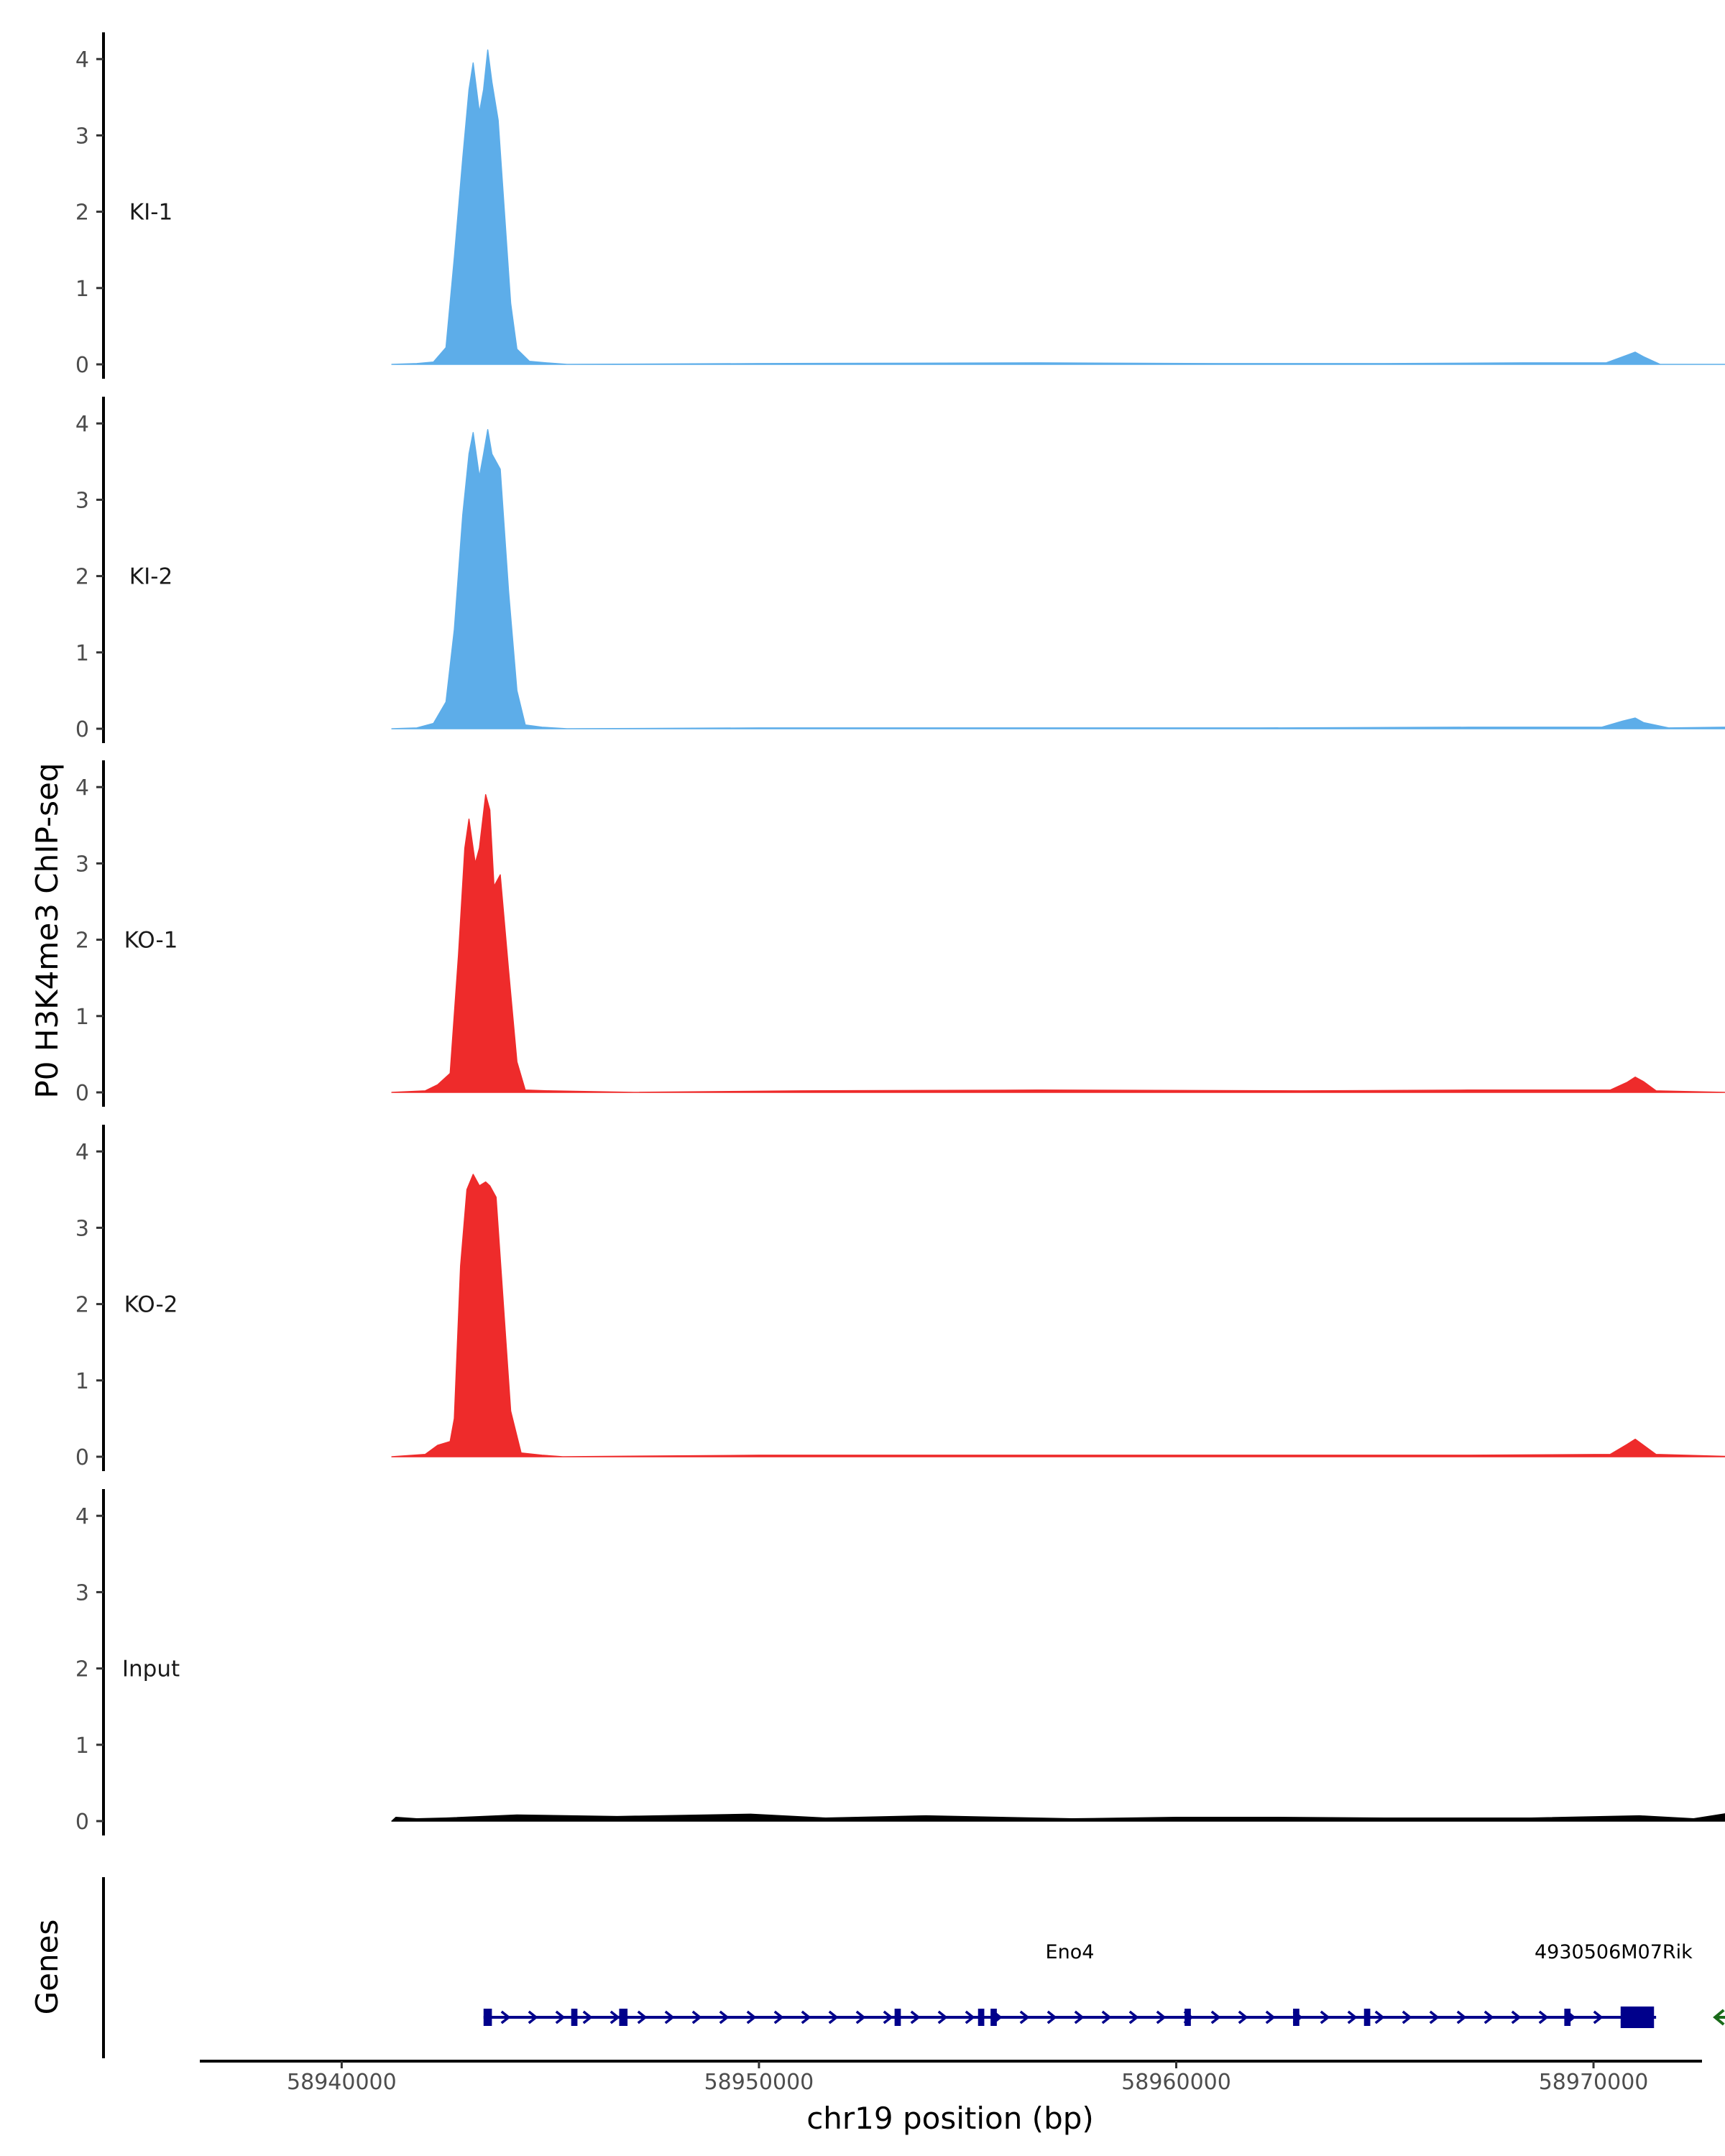  Describe the element at coordinates (47, 931) in the screenshot. I see `y-axis-title: P0 H3K4me3 ChIP-seq` at that location.